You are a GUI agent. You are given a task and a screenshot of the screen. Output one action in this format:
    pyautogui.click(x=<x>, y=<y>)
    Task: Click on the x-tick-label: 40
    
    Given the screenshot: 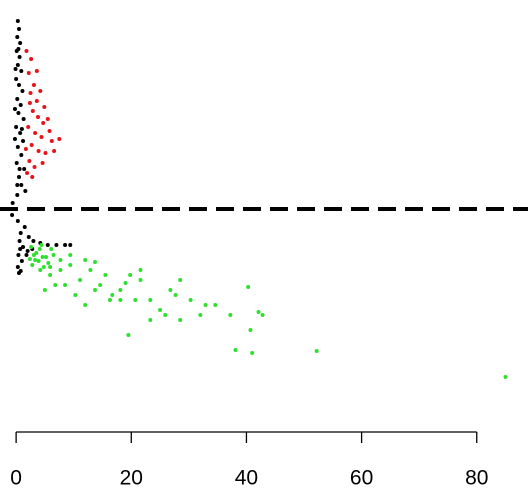 What is the action you would take?
    pyautogui.click(x=246, y=478)
    